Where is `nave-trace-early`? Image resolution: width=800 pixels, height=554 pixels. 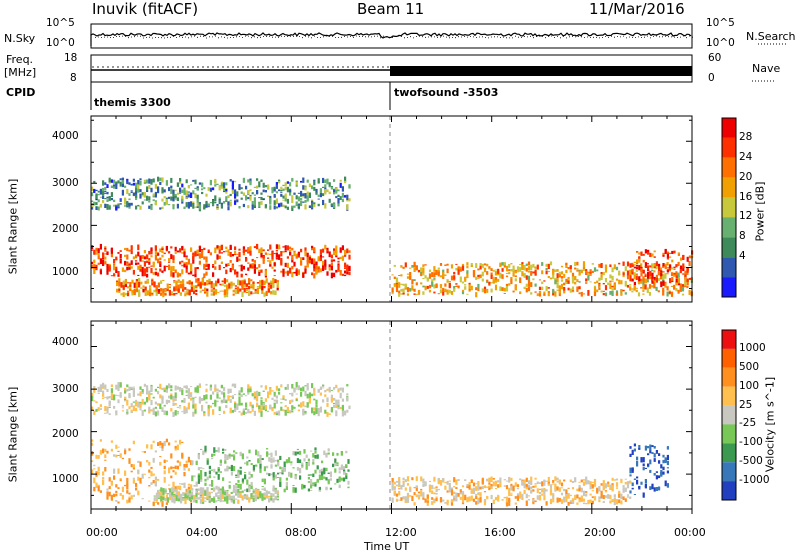 nave-trace-early is located at coordinates (240, 67).